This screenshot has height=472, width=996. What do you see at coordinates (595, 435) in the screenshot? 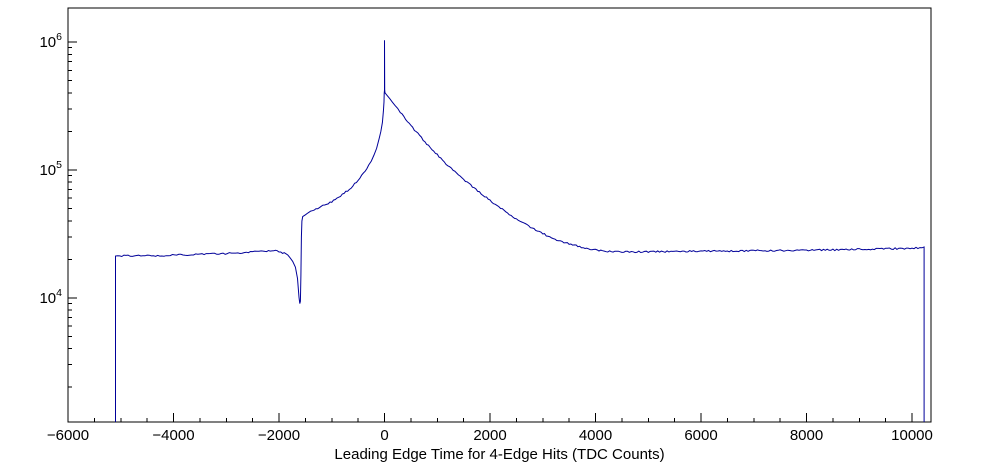
I see `x-tick-label: 4000` at bounding box center [595, 435].